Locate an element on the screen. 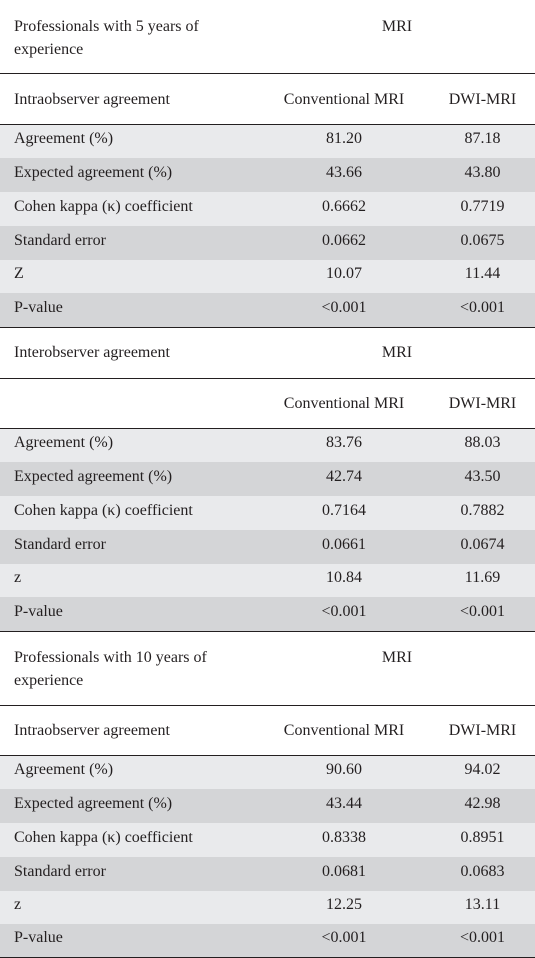  table-row: Expected agreement (%) 43.44 42.98 is located at coordinates (267, 806).